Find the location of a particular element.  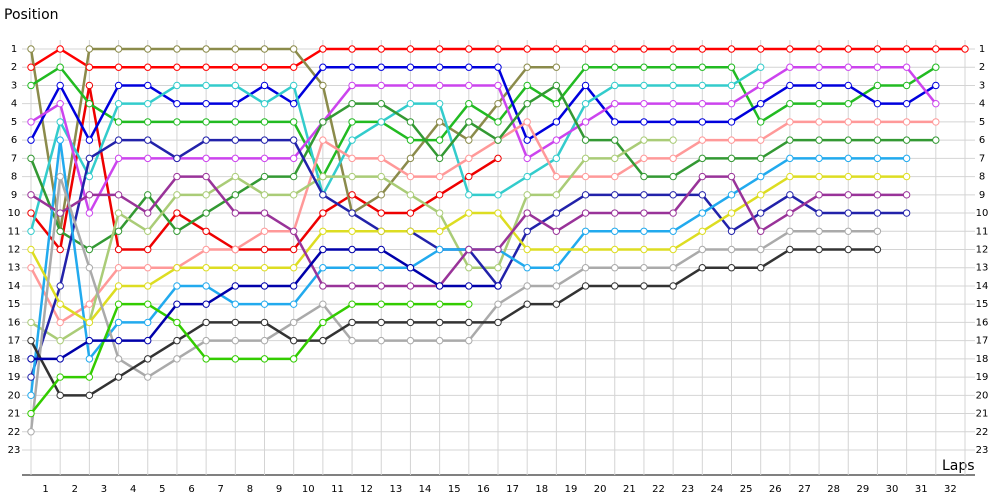

x-tick-label: 6 is located at coordinates (191, 489).